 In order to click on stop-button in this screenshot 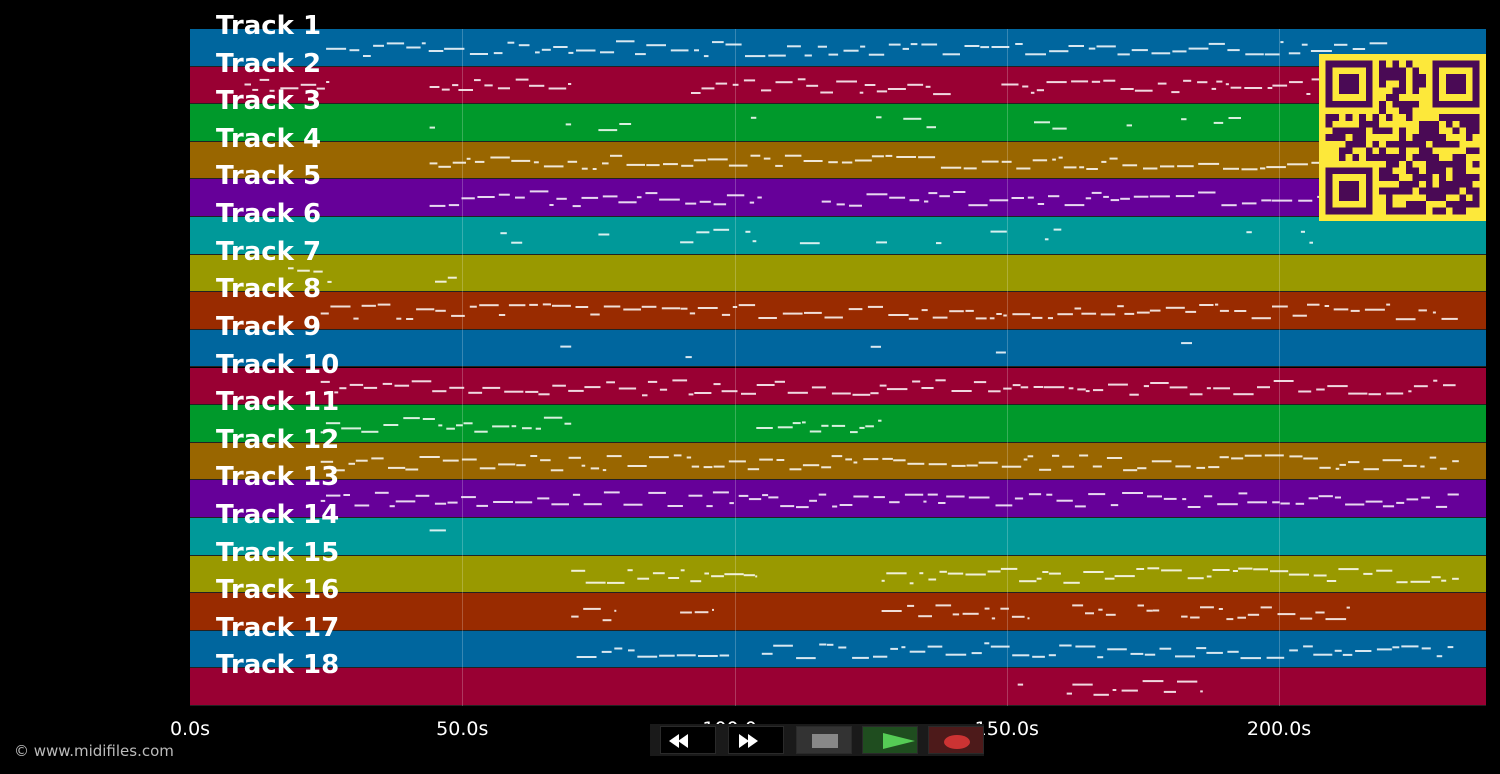, I will do `click(824, 740)`.